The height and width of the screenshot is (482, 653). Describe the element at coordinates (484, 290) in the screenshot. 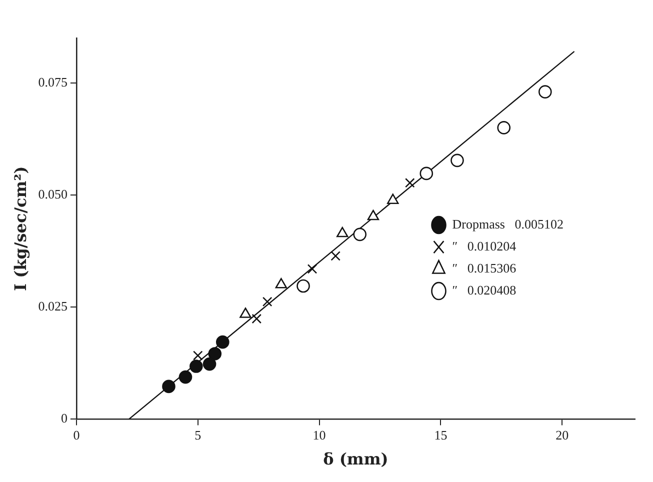

I see `legend-label: ″ 0.020408` at that location.